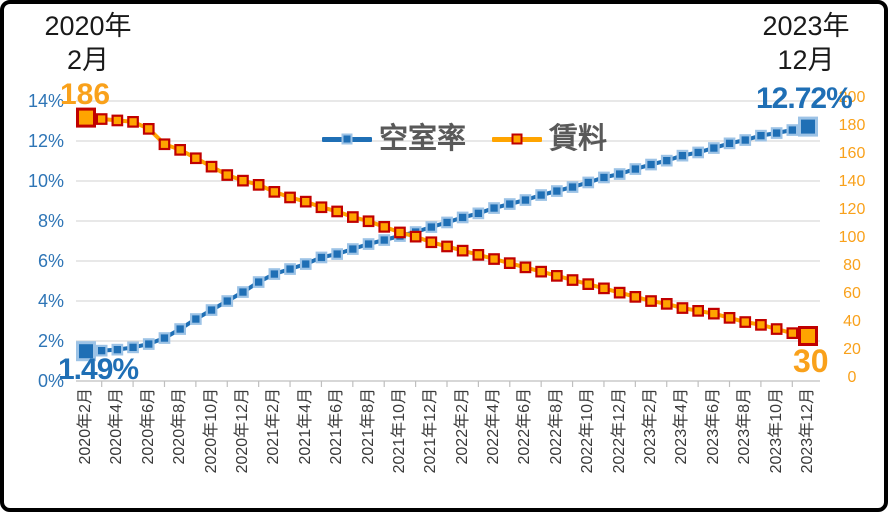 The image size is (888, 512). I want to click on x-axis-tick-label: 2020年4月, so click(117, 426).